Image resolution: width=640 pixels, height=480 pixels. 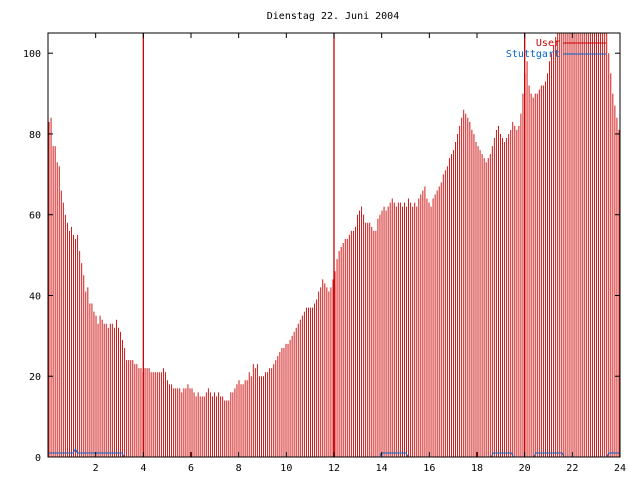 What do you see at coordinates (32, 54) in the screenshot?
I see `y-tick-label: 100` at bounding box center [32, 54].